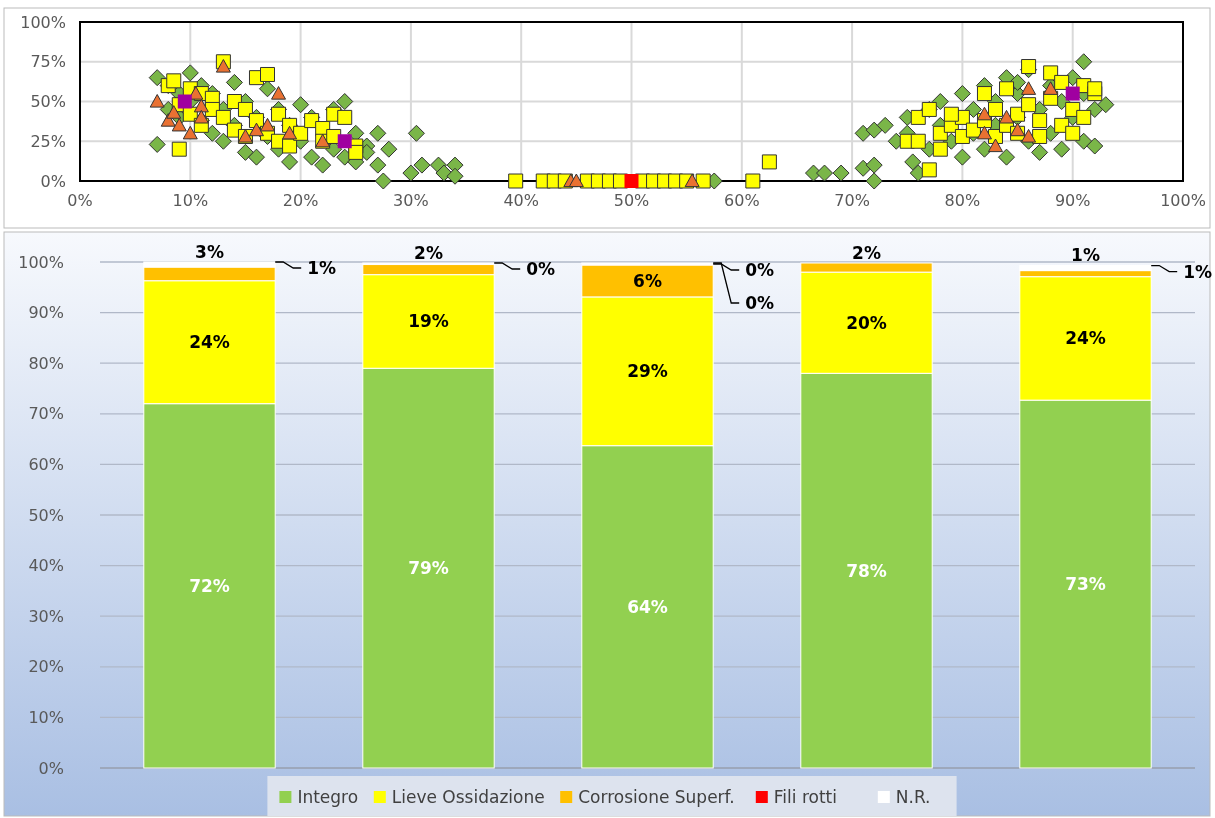 The image size is (1215, 818). I want to click on data-label: 29%, so click(647, 371).